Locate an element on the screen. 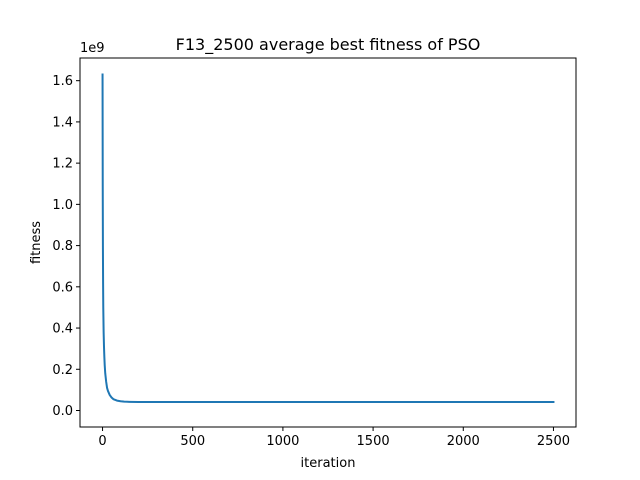  x-tick-label: 2000 is located at coordinates (463, 441).